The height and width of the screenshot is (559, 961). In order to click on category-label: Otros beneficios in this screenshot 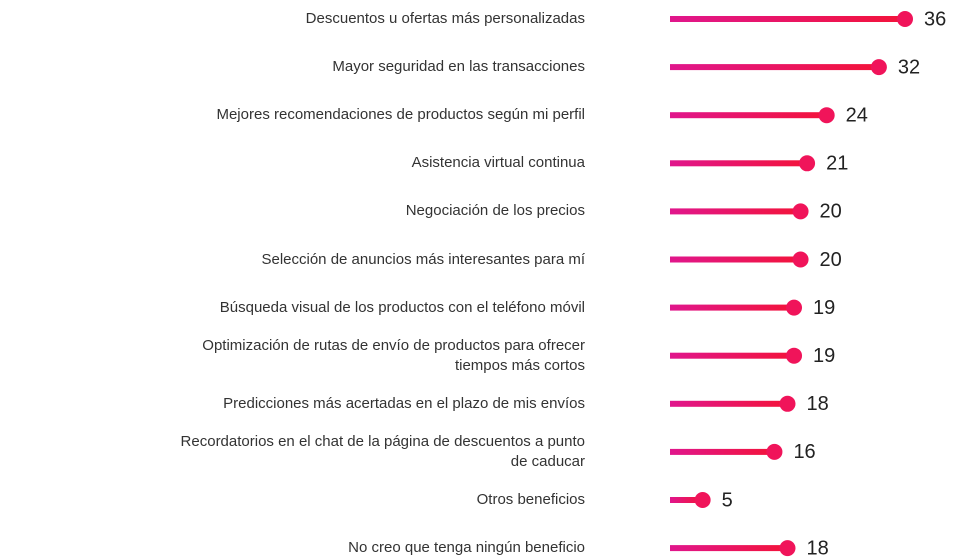, I will do `click(530, 499)`.